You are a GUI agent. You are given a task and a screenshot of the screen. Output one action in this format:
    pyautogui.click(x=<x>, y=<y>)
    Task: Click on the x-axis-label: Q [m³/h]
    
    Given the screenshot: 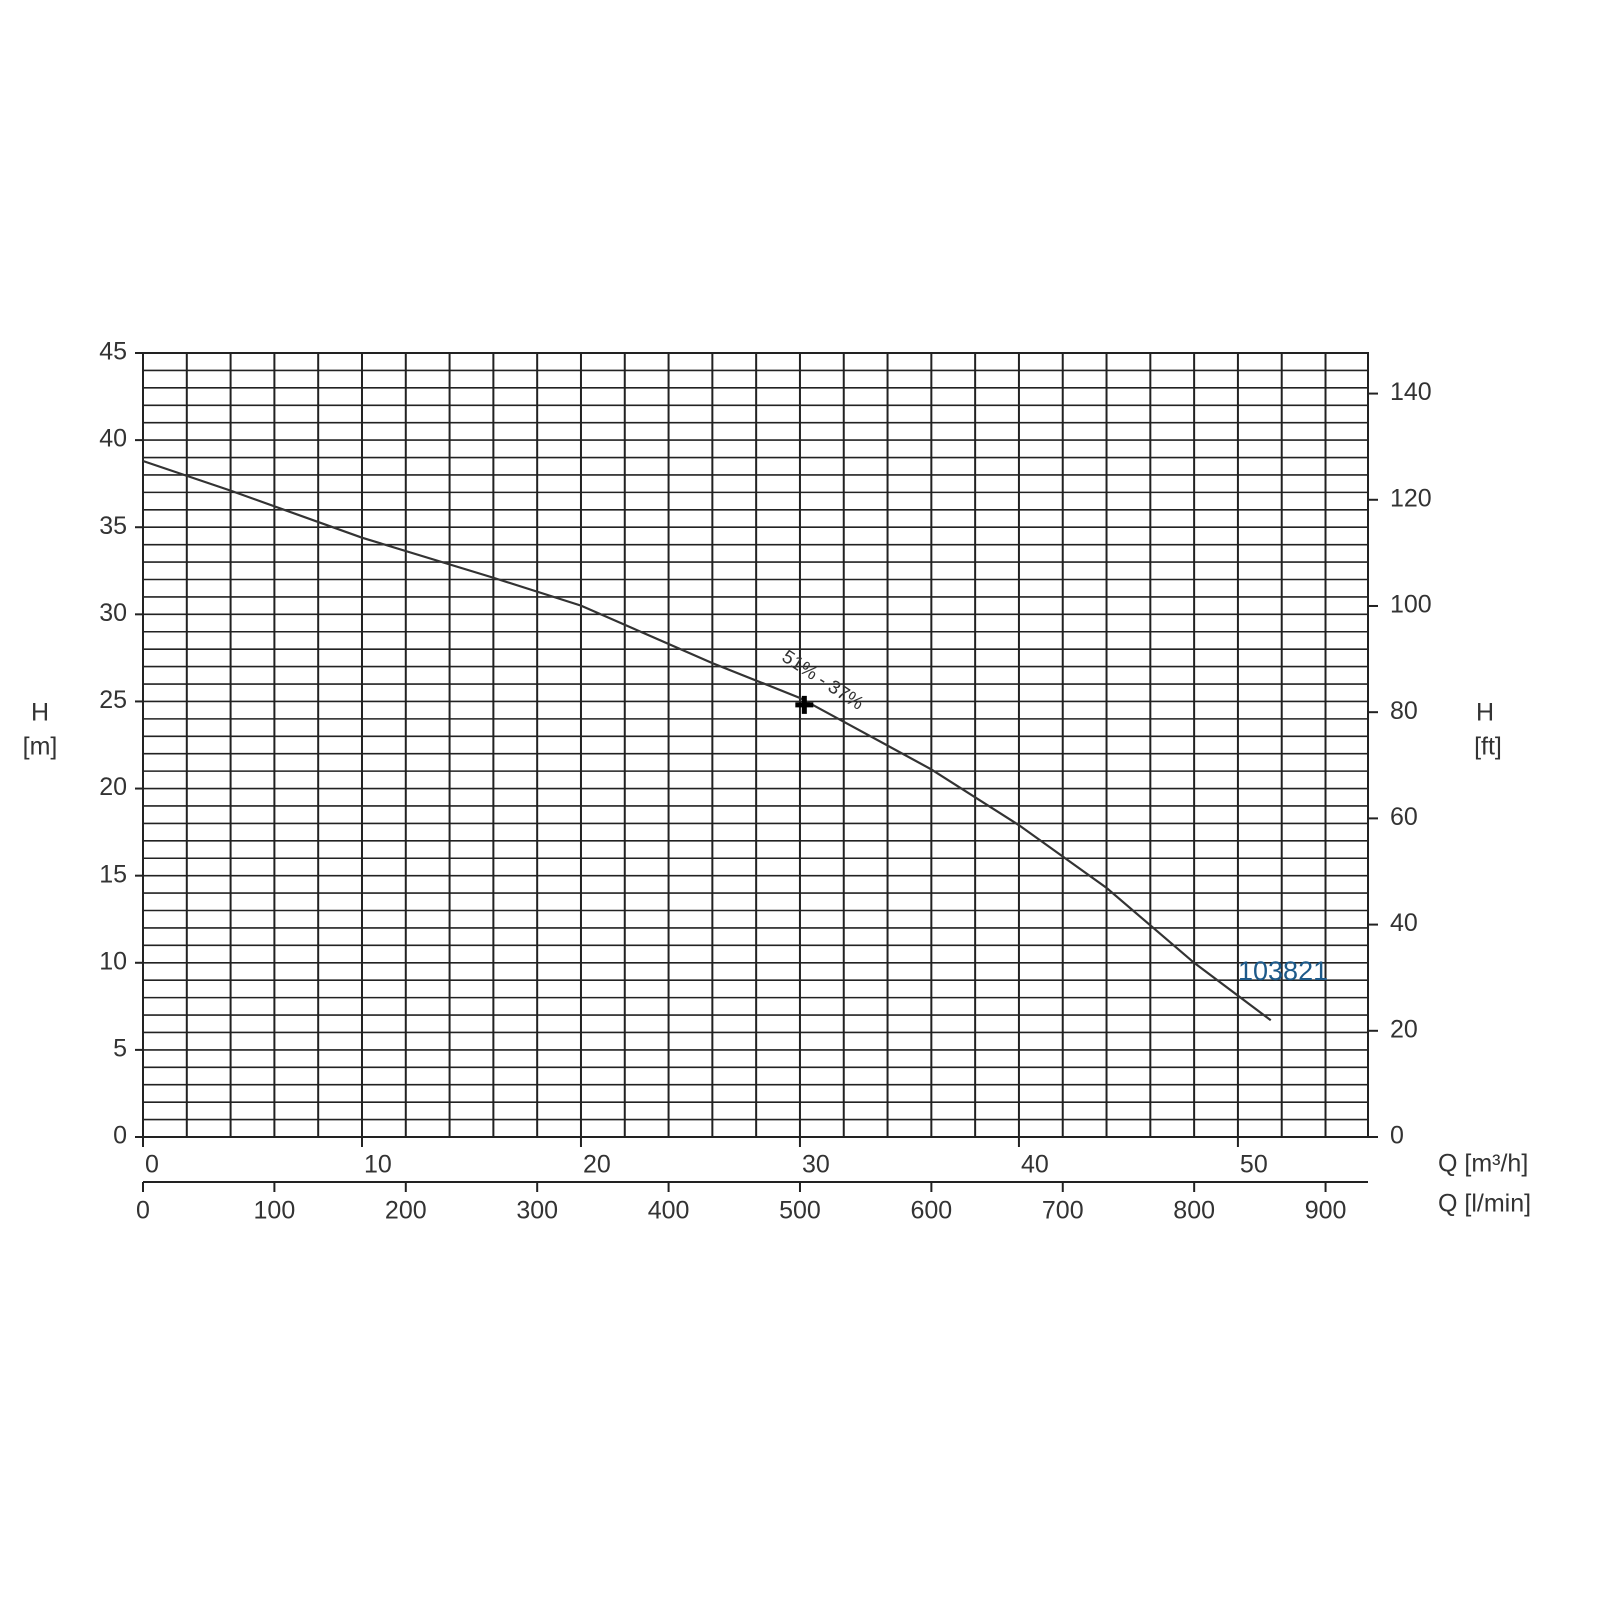 What is the action you would take?
    pyautogui.click(x=1483, y=1164)
    